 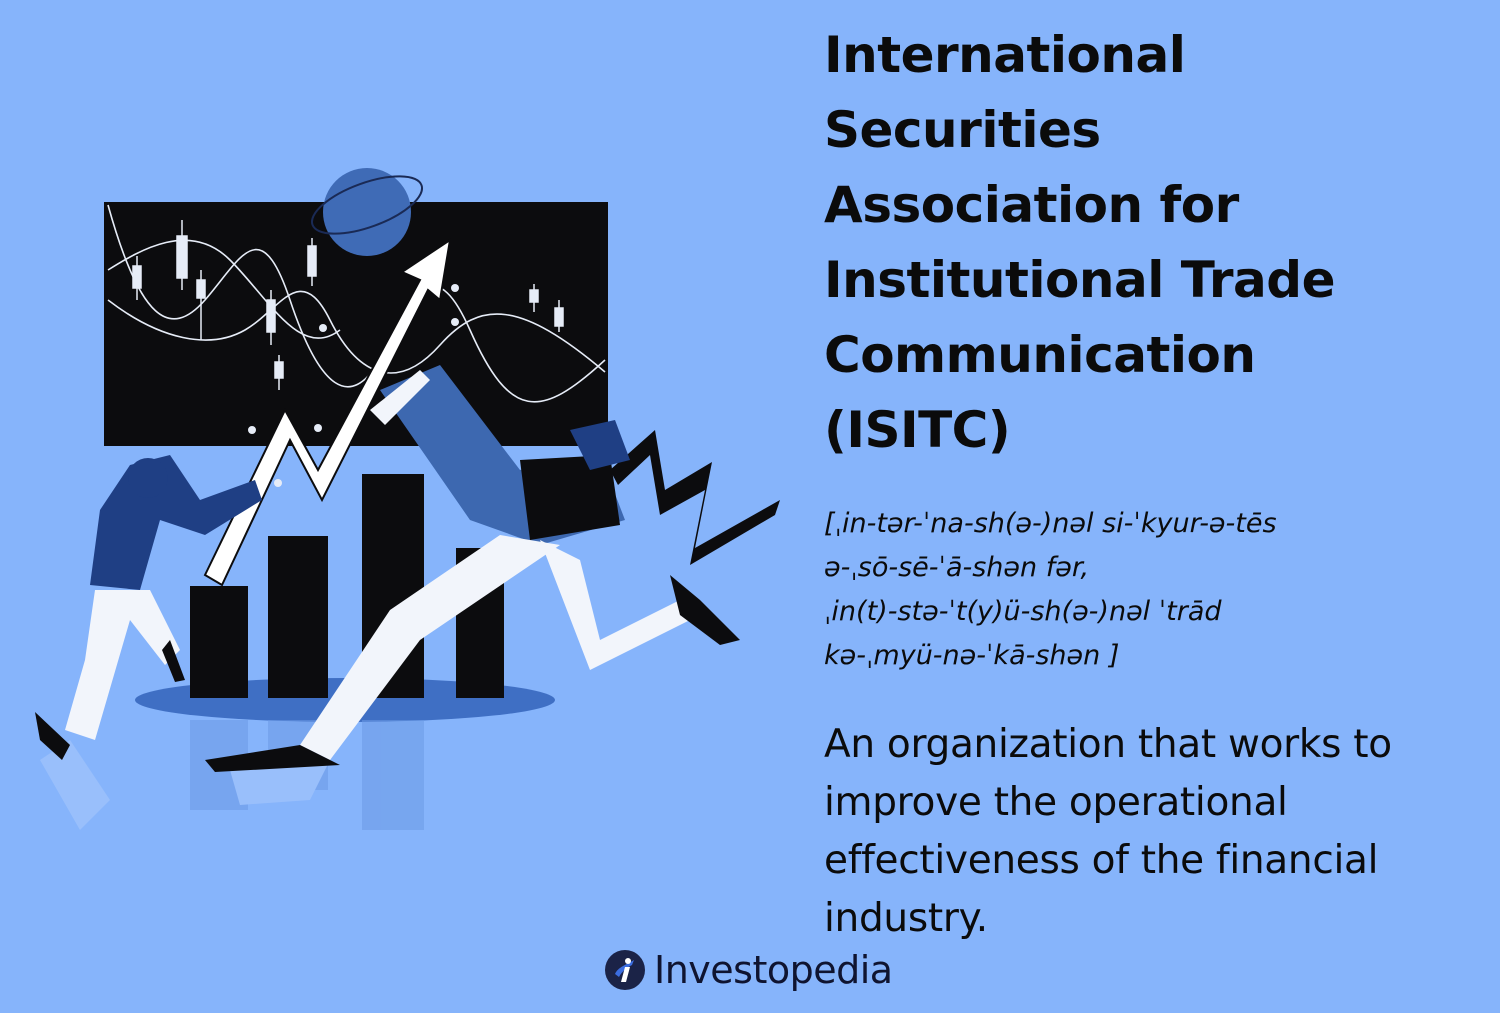 I want to click on investopedia-logo-icon, so click(x=625, y=970).